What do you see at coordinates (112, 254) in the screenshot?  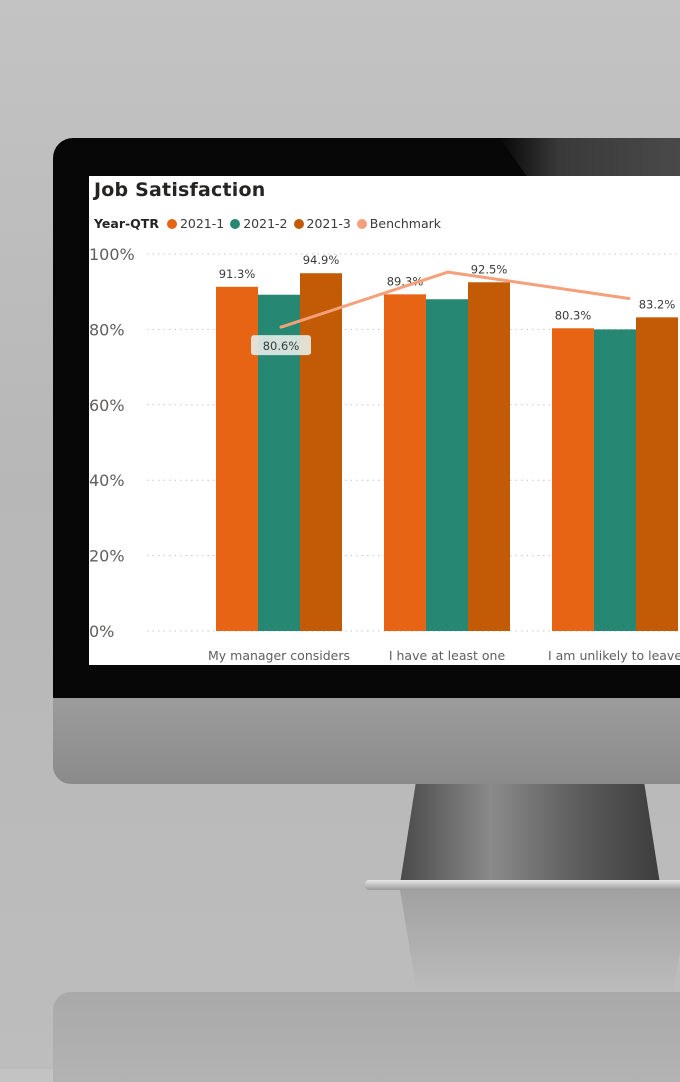 I see `y-tick-label: 100%` at bounding box center [112, 254].